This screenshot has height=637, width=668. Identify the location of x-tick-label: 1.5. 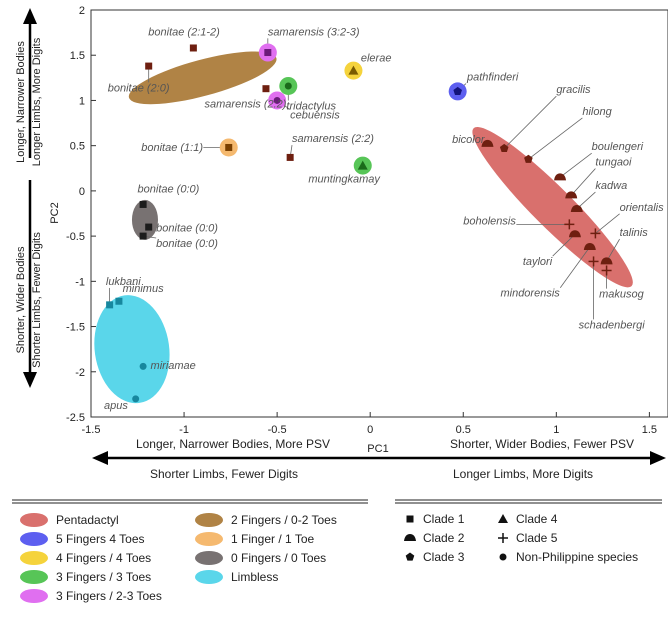
(649, 430).